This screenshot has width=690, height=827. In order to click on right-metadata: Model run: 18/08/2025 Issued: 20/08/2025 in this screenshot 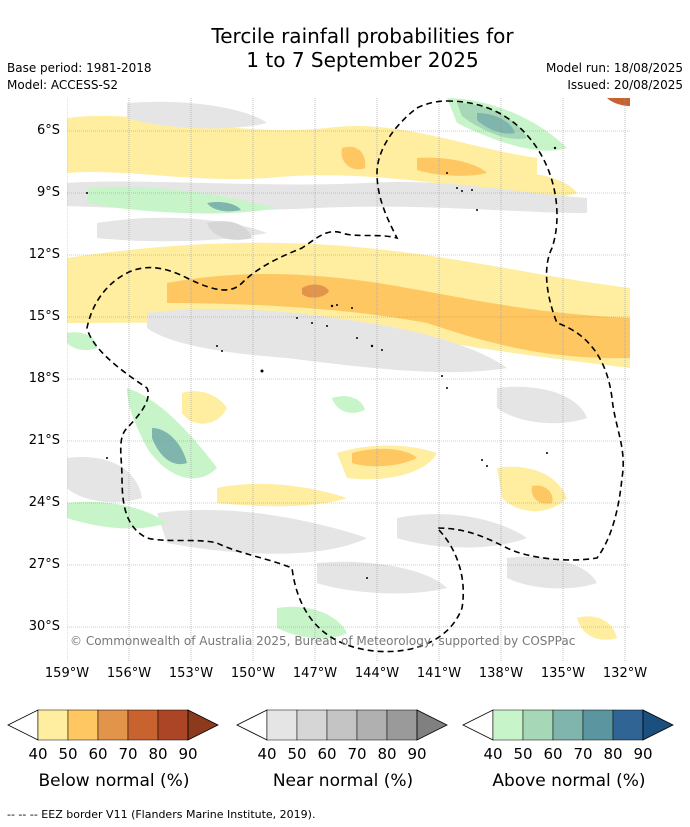, I will do `click(614, 77)`.